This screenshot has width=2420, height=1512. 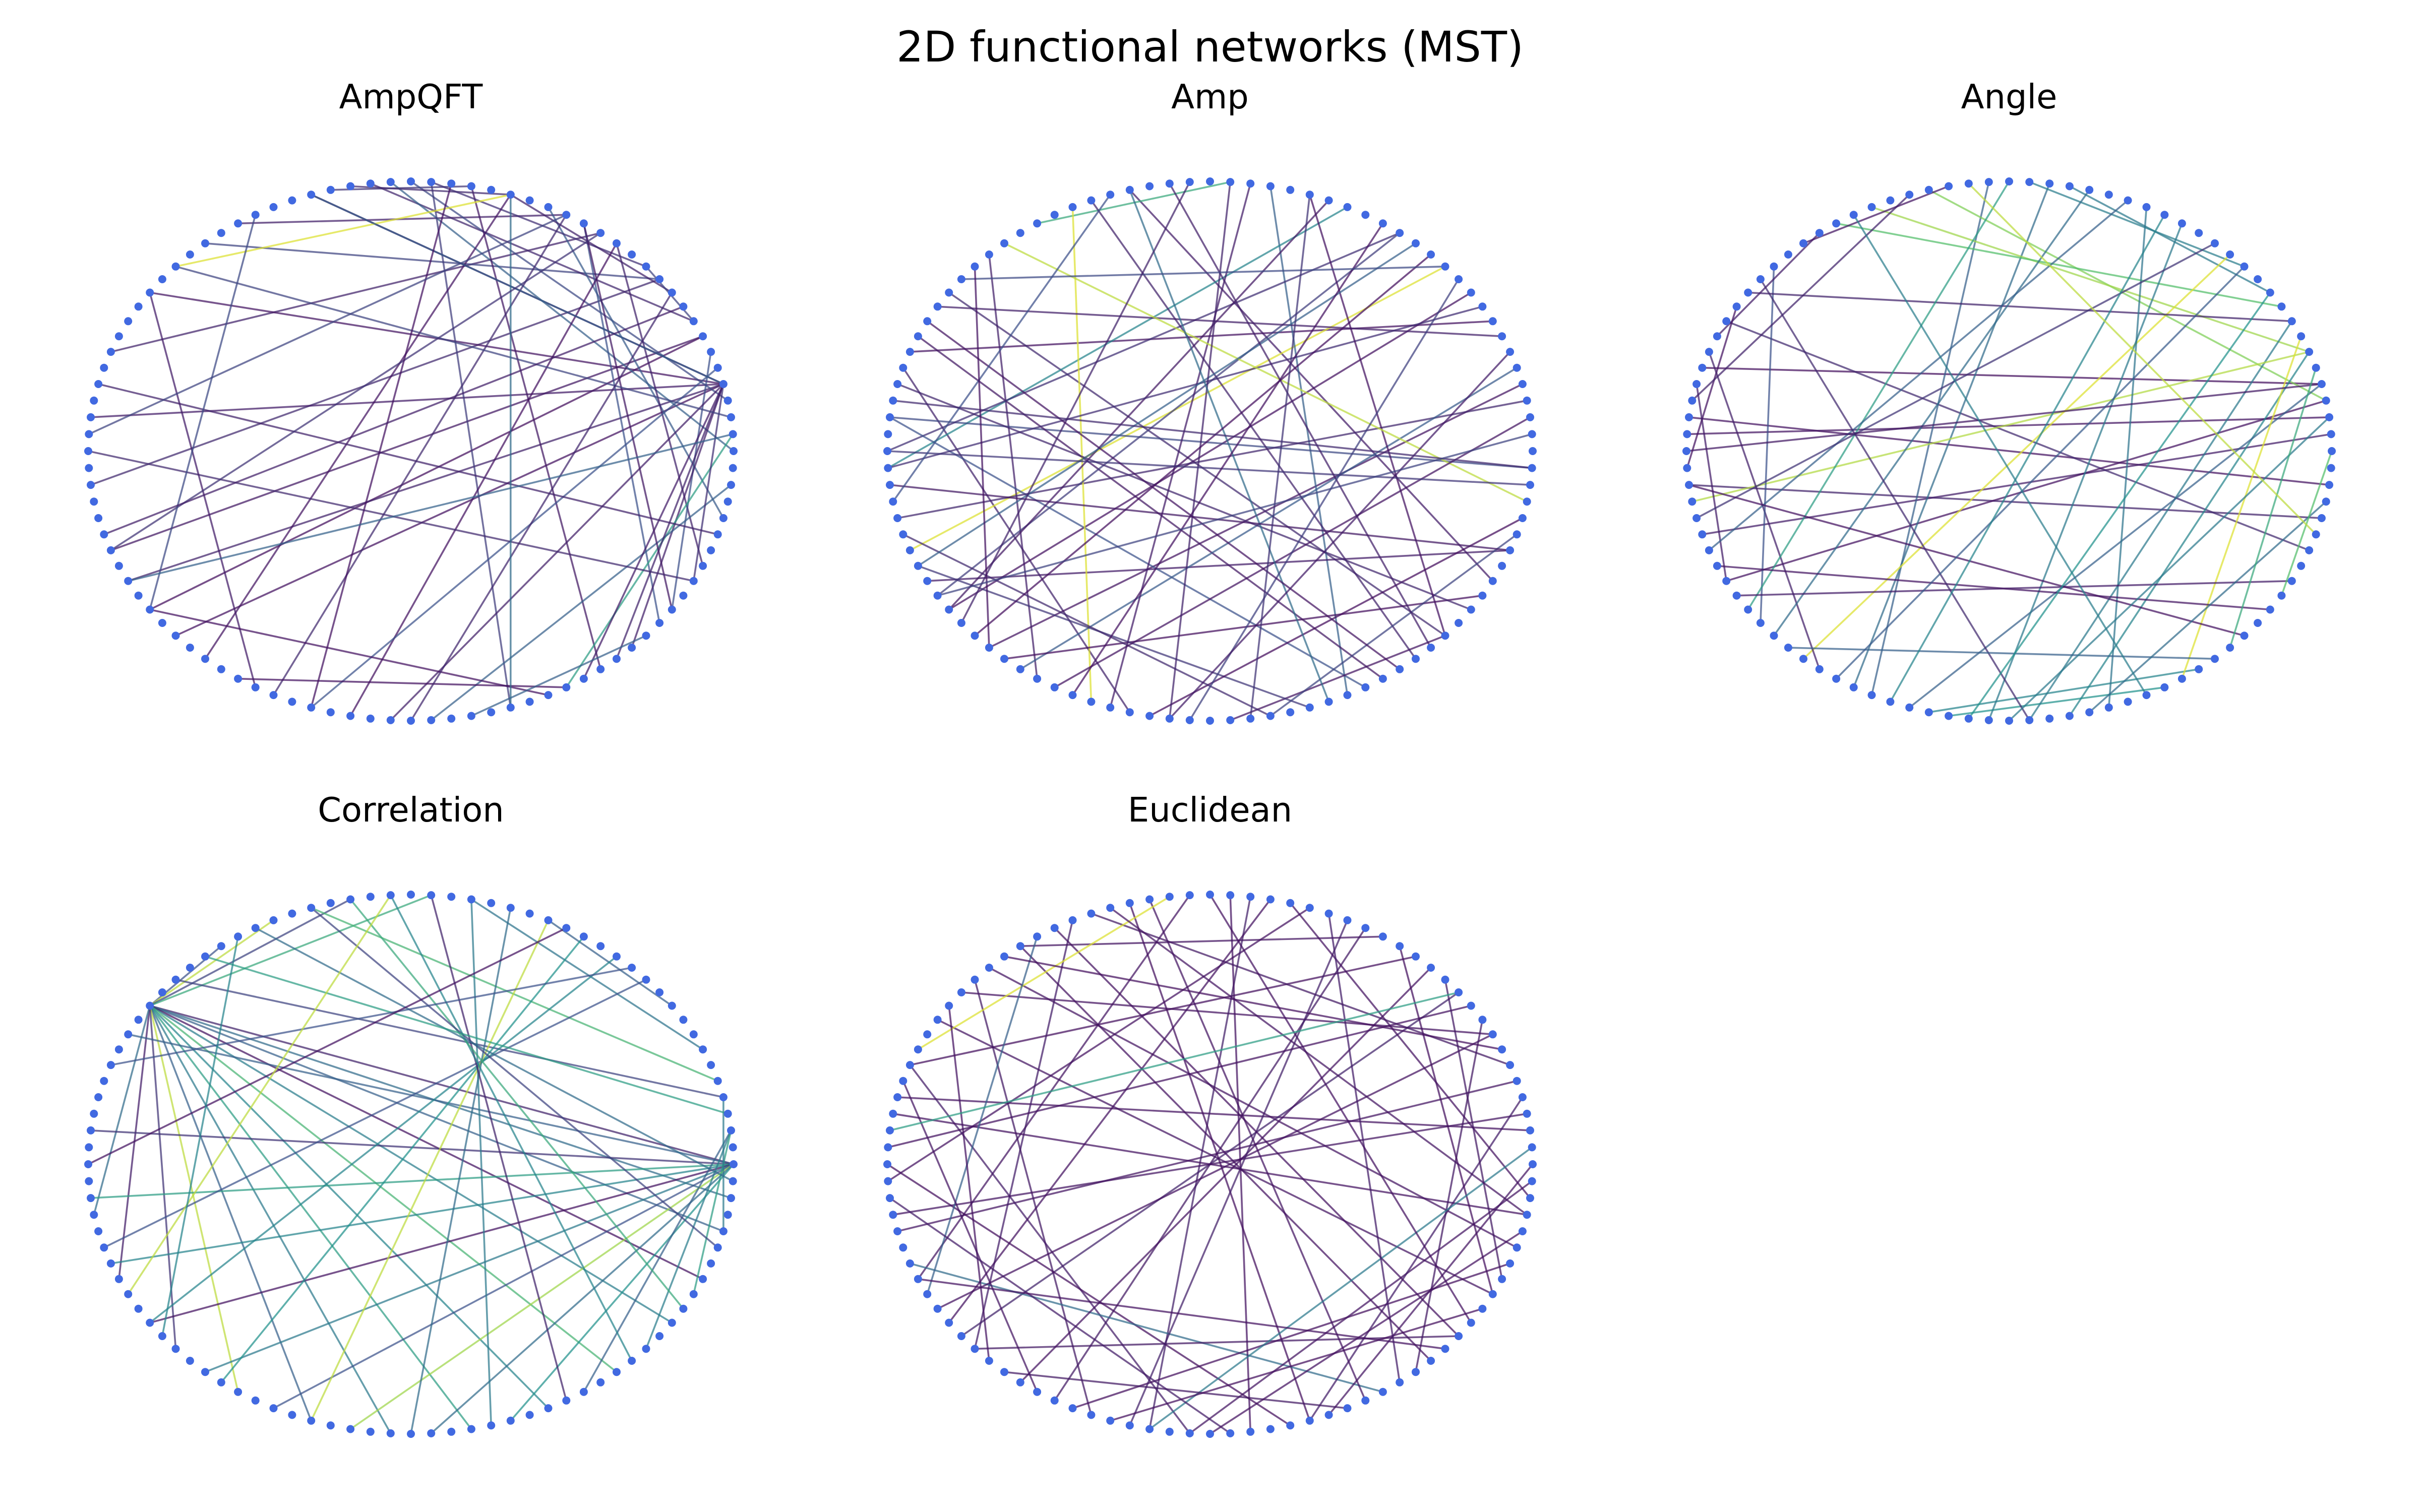 I want to click on panel-amp: Amp, so click(x=1210, y=401).